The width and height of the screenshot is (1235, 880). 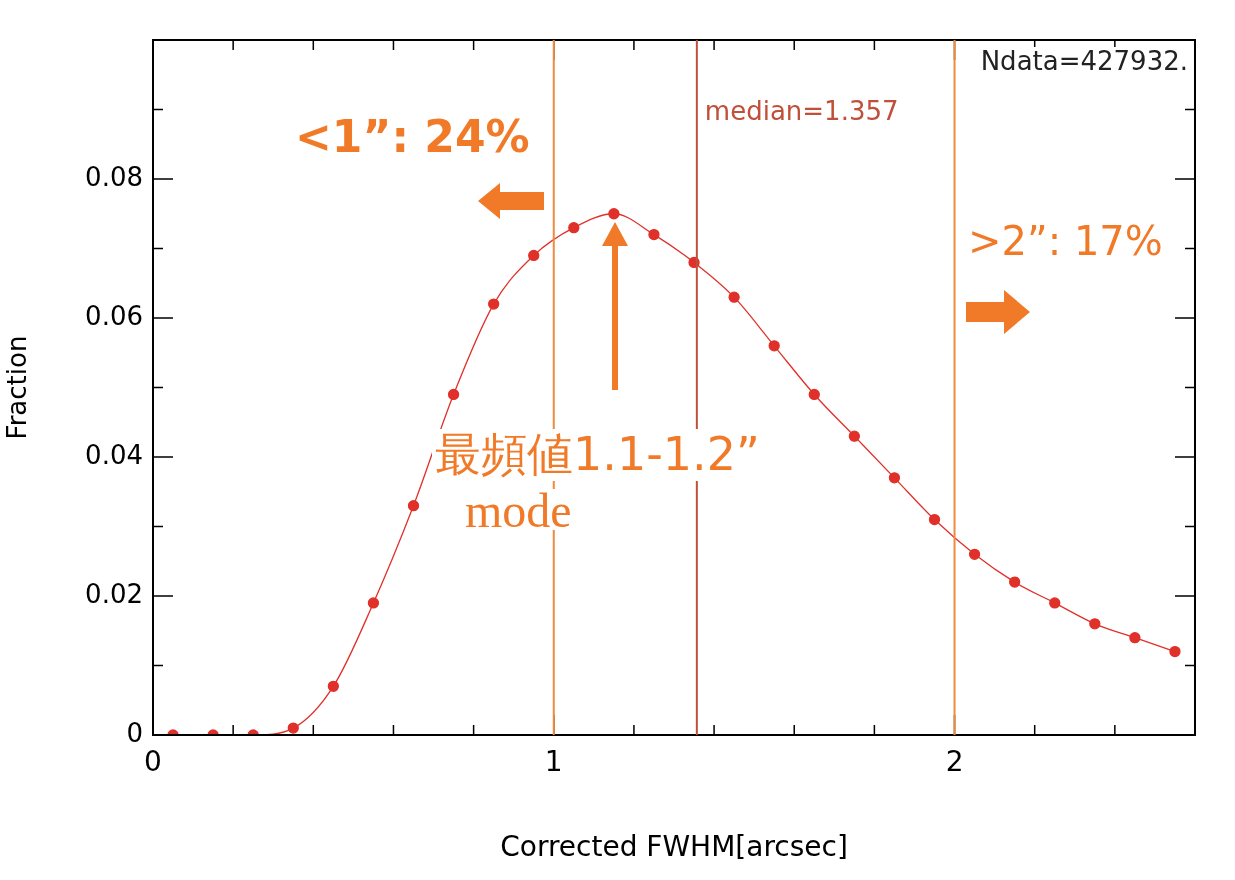 What do you see at coordinates (114, 454) in the screenshot?
I see `y-tick-label: 0.04` at bounding box center [114, 454].